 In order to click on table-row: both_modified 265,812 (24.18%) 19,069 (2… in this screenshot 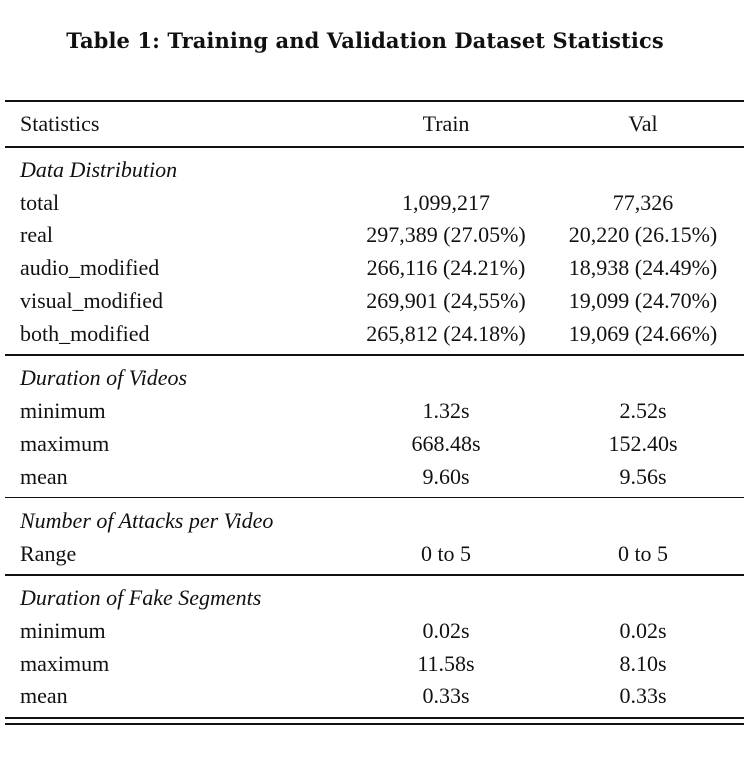, I will do `click(374, 333)`.